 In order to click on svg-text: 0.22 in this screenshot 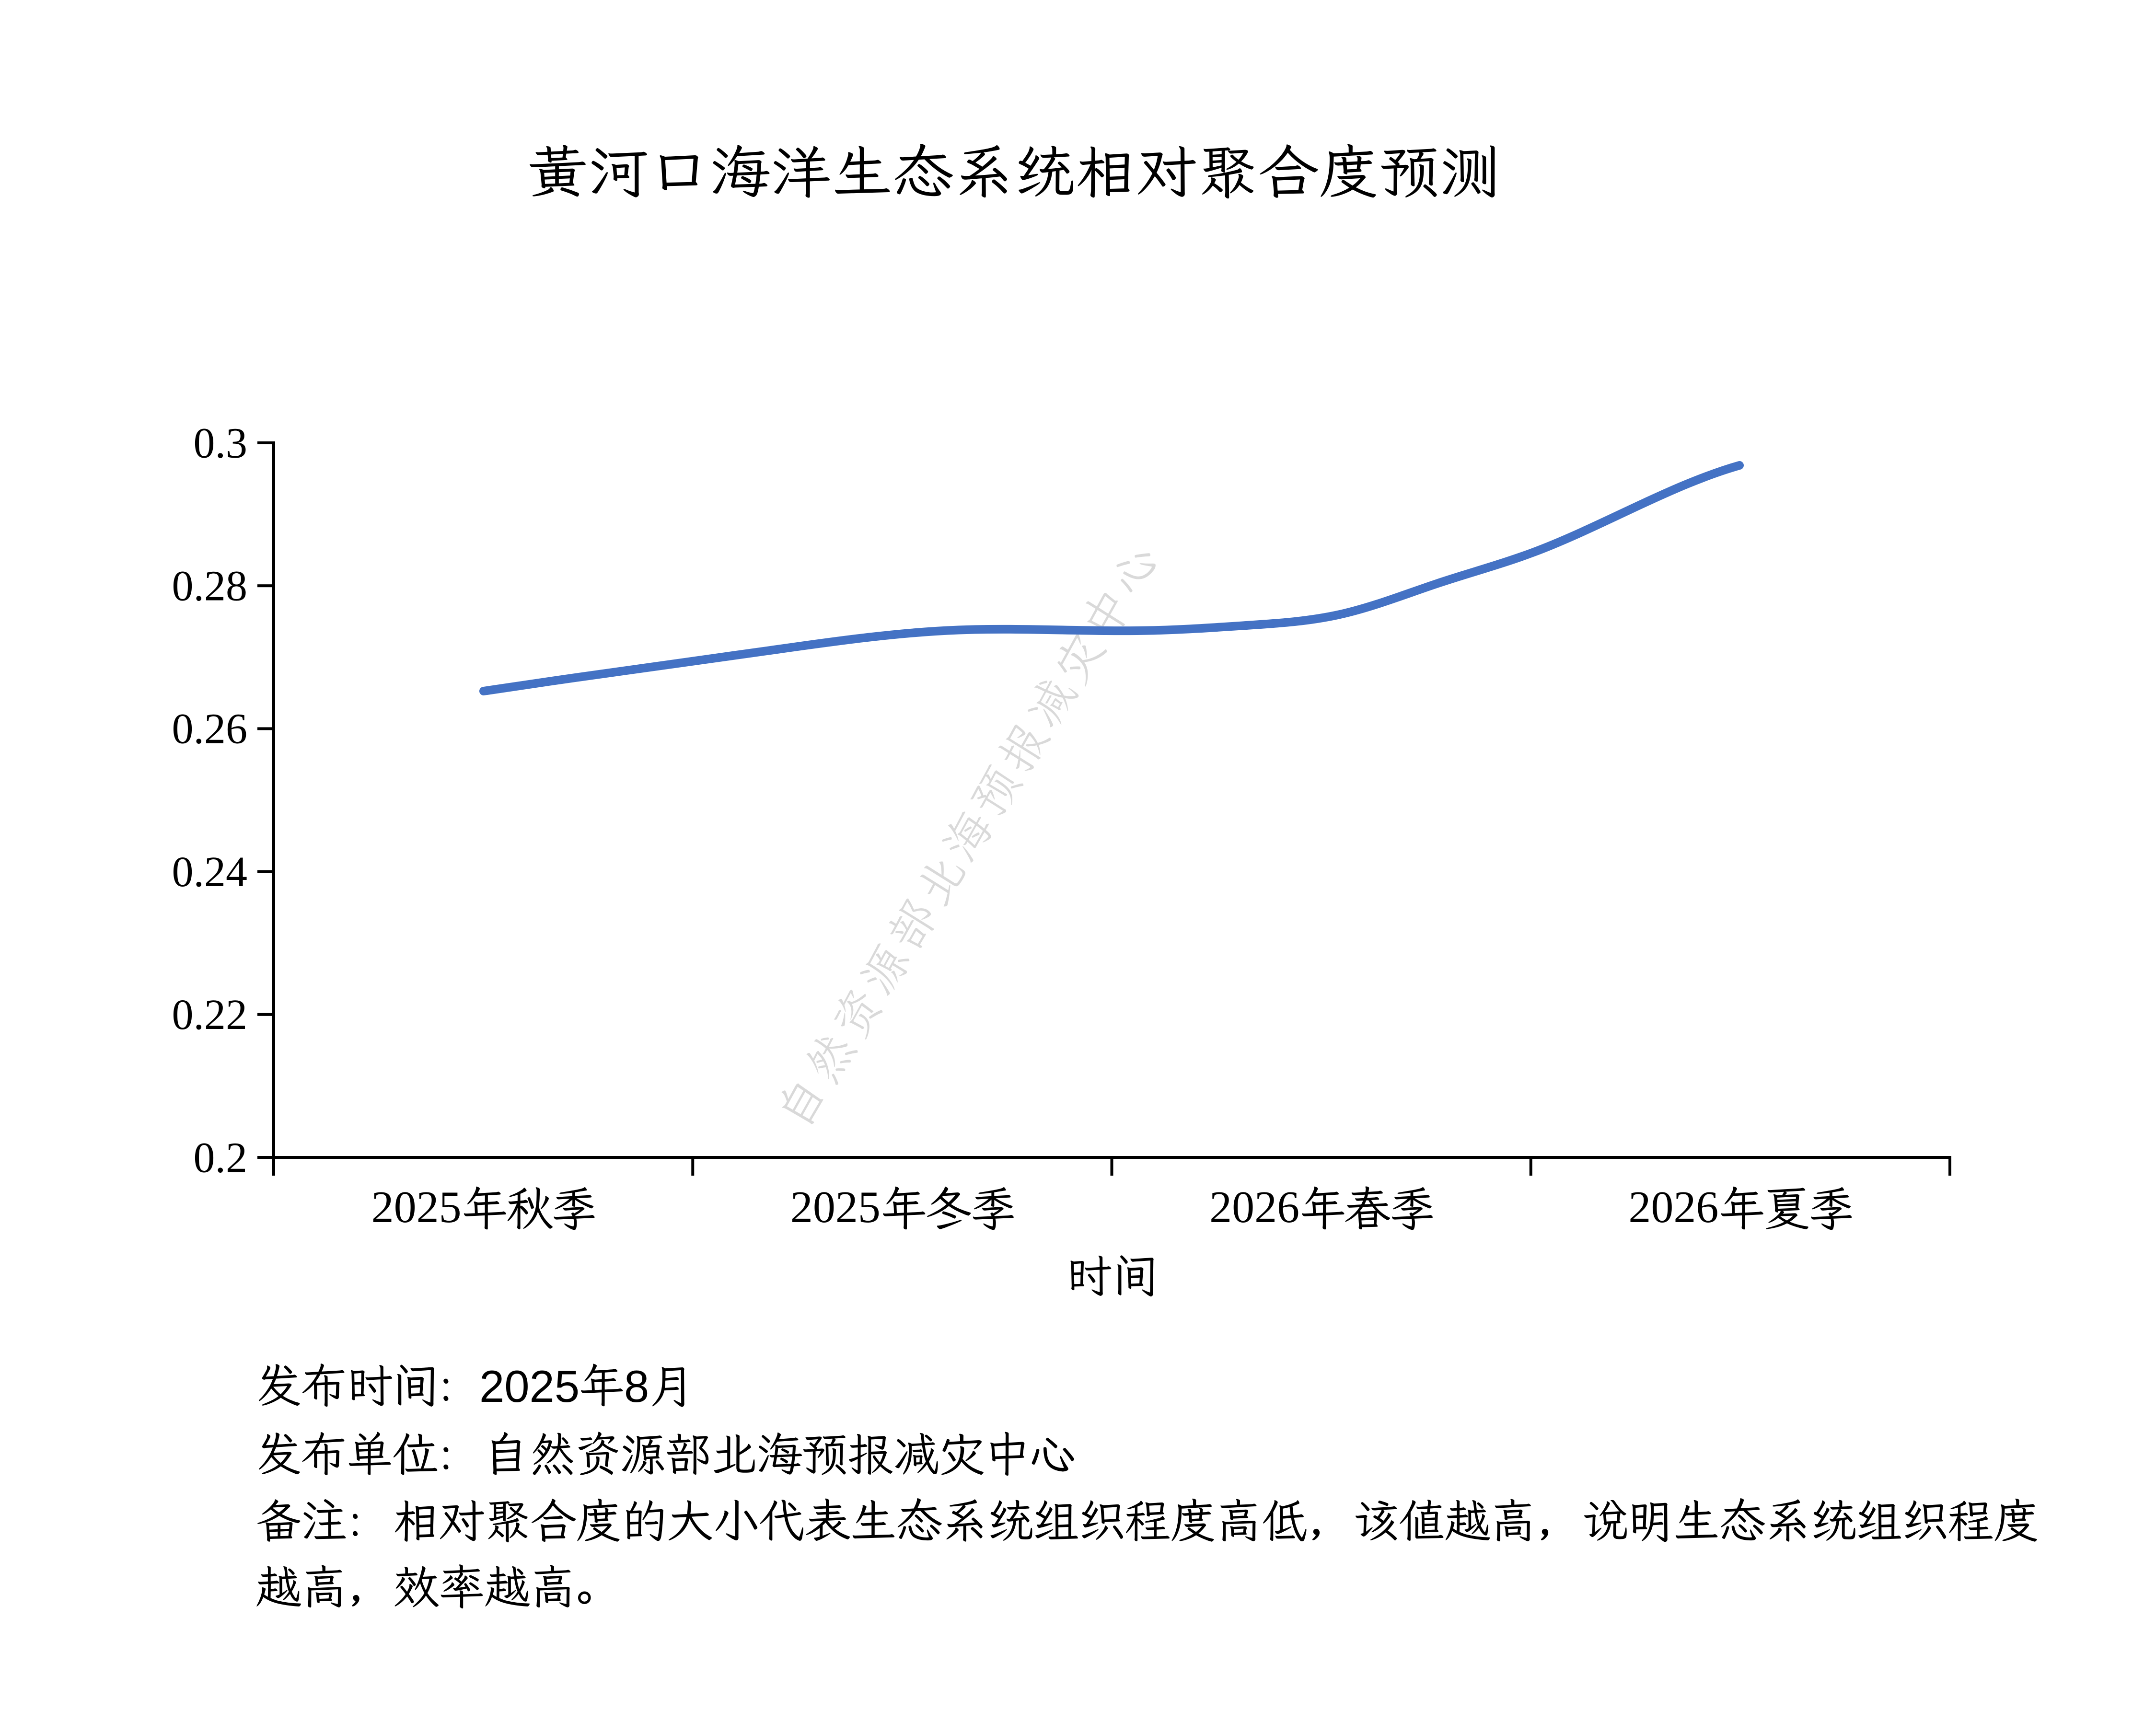, I will do `click(210, 1015)`.